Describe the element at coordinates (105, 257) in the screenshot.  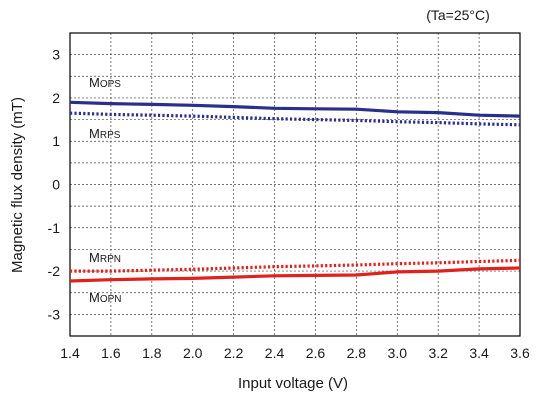
I see `series-label-mrpn: MRPN` at that location.